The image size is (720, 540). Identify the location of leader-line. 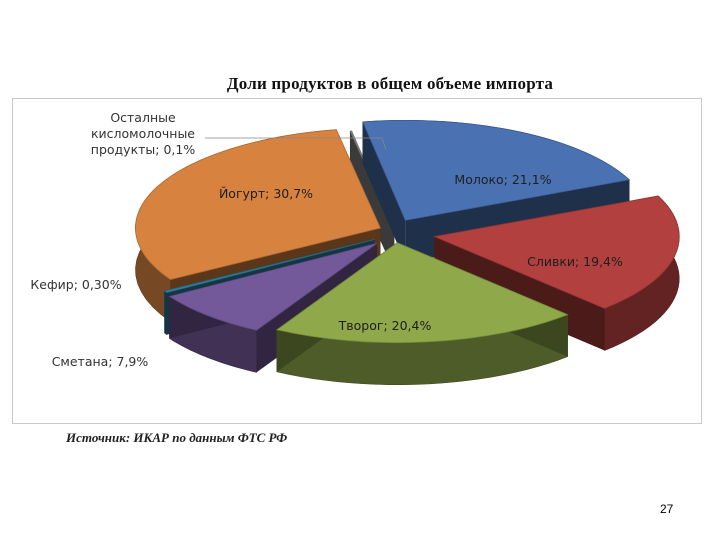
(296, 144).